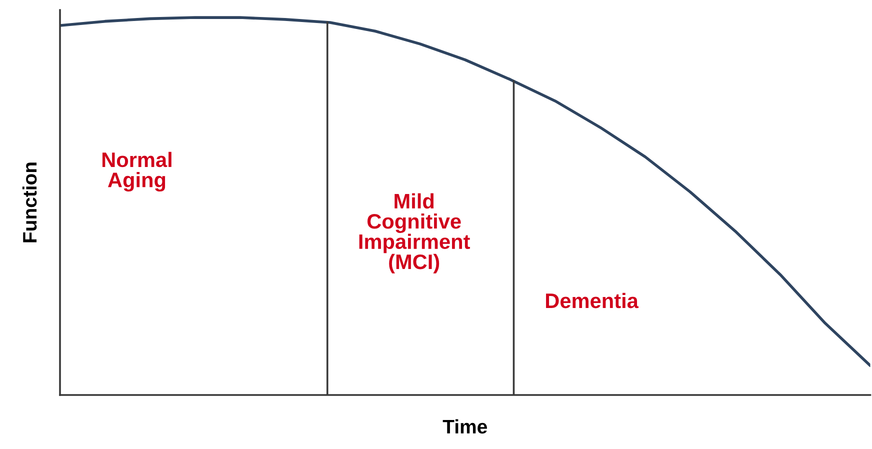 This screenshot has height=449, width=872. What do you see at coordinates (592, 300) in the screenshot?
I see `annotation: Dementia` at bounding box center [592, 300].